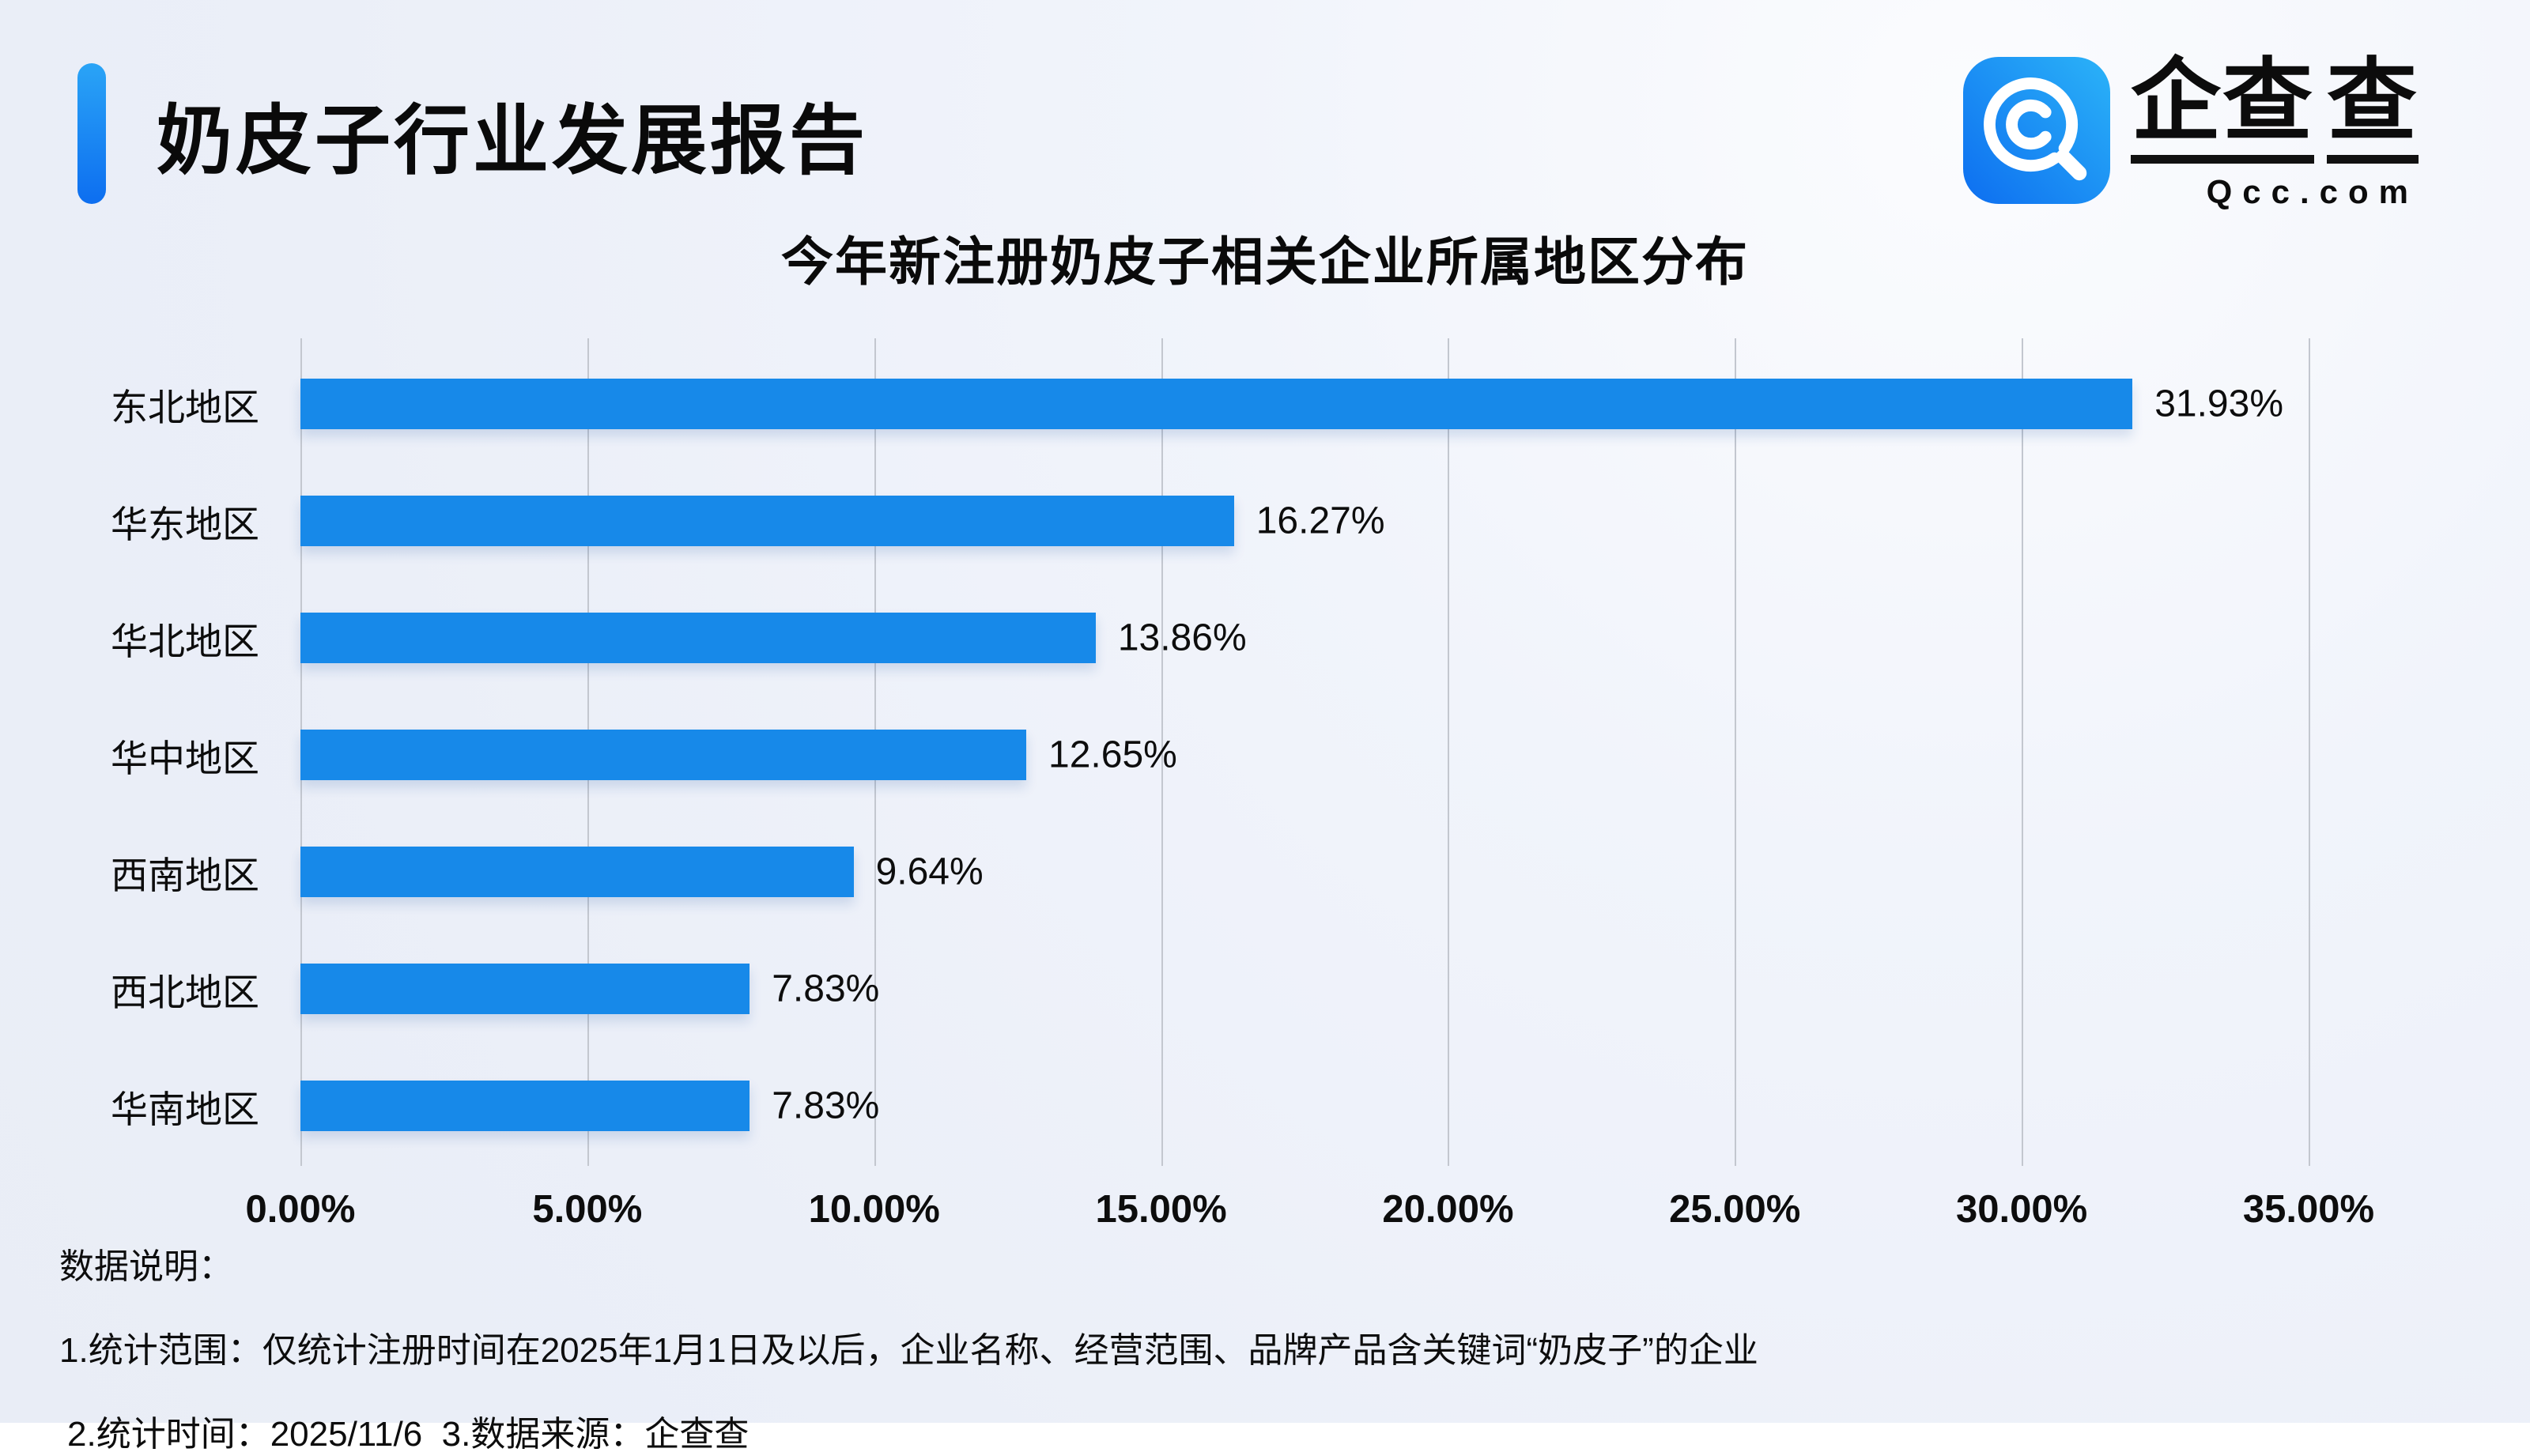 This screenshot has width=2530, height=1456. What do you see at coordinates (300, 1209) in the screenshot?
I see `x-tick-label: 0.00%` at bounding box center [300, 1209].